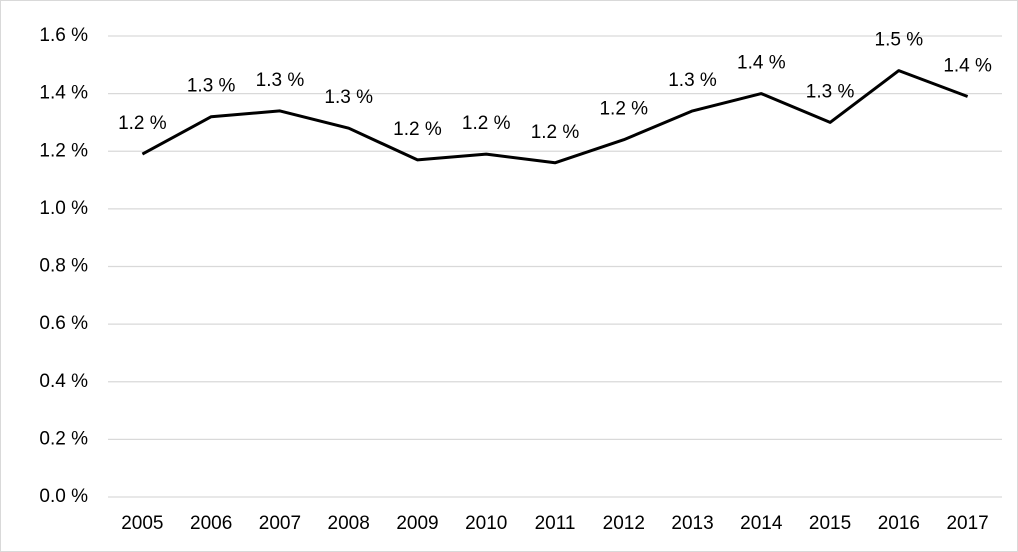 The height and width of the screenshot is (552, 1018). What do you see at coordinates (692, 523) in the screenshot?
I see `x-tick-label: 2013` at bounding box center [692, 523].